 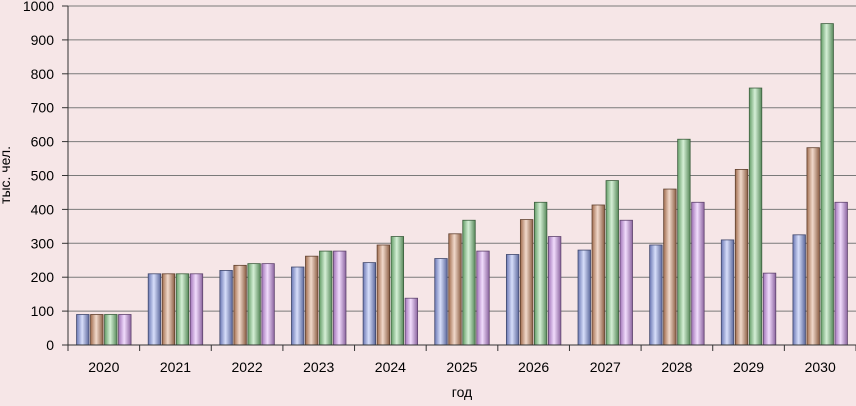 I want to click on x-tick-label: 2021, so click(x=175, y=367).